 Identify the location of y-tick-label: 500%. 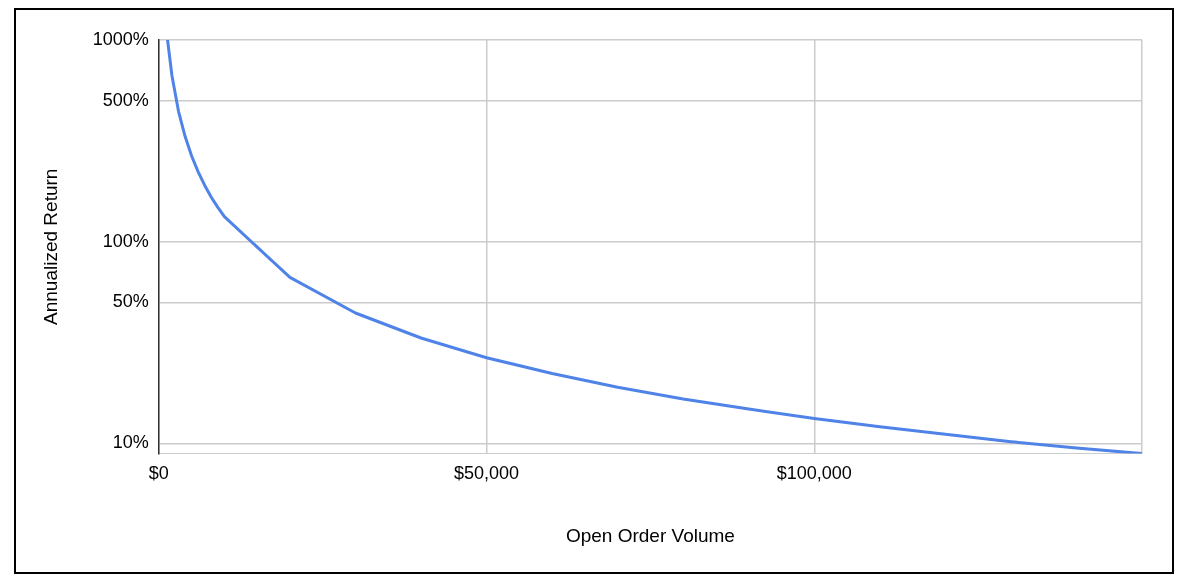
(125, 99).